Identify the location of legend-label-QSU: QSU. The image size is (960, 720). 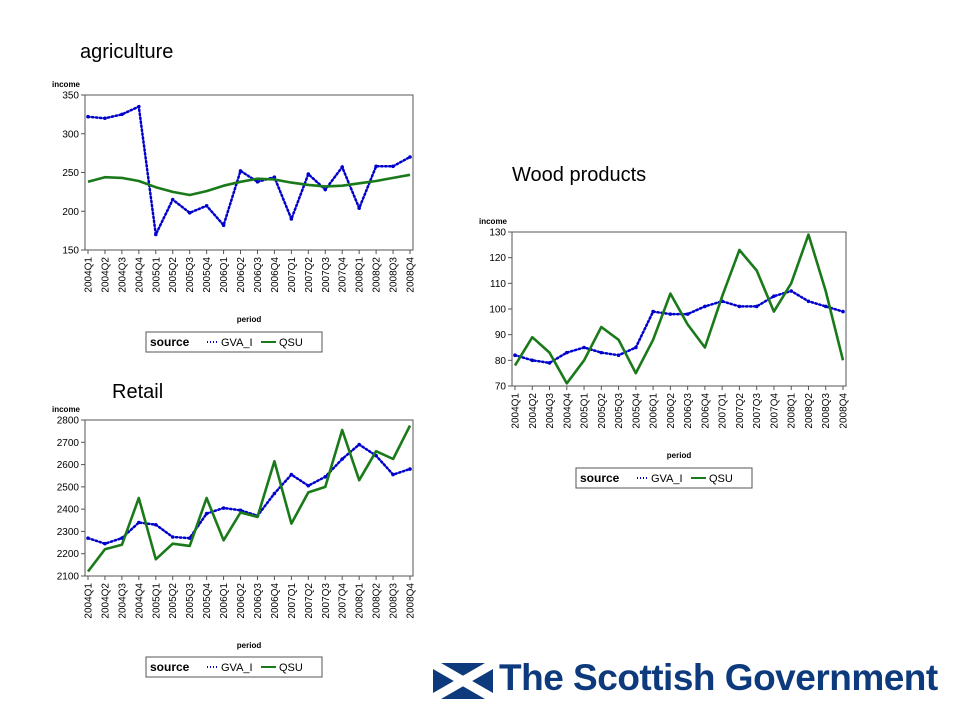
(291, 668).